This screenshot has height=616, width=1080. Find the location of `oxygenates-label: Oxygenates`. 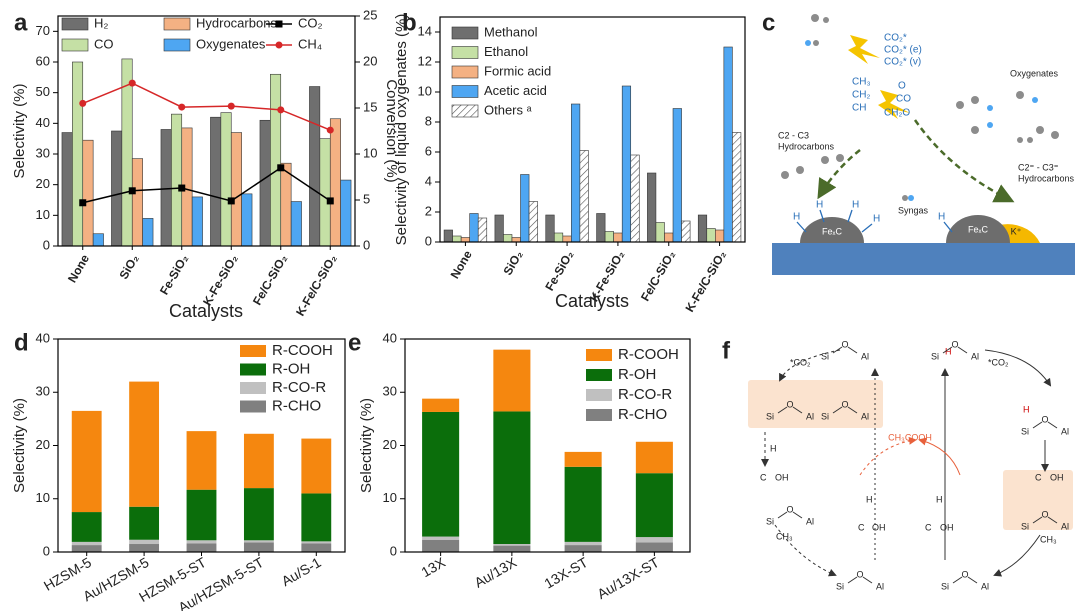

oxygenates-label: Oxygenates is located at coordinates (1034, 73).